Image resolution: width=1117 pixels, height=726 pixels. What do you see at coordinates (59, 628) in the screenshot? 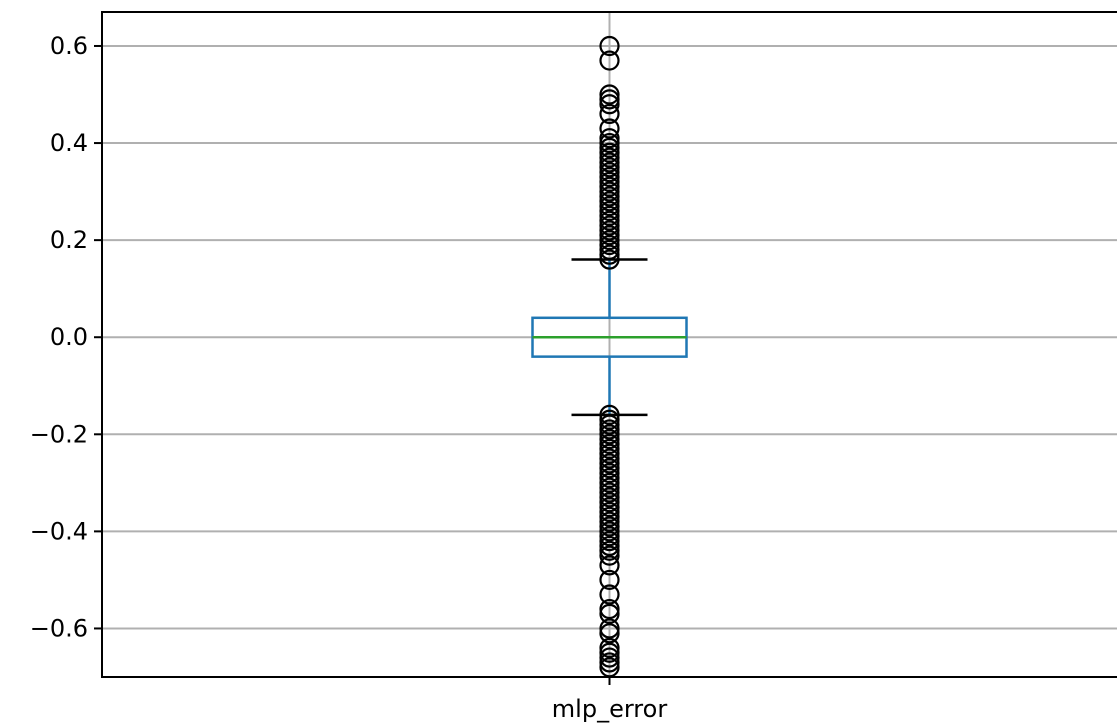
I see `y-tick-label: −0.6` at bounding box center [59, 628].